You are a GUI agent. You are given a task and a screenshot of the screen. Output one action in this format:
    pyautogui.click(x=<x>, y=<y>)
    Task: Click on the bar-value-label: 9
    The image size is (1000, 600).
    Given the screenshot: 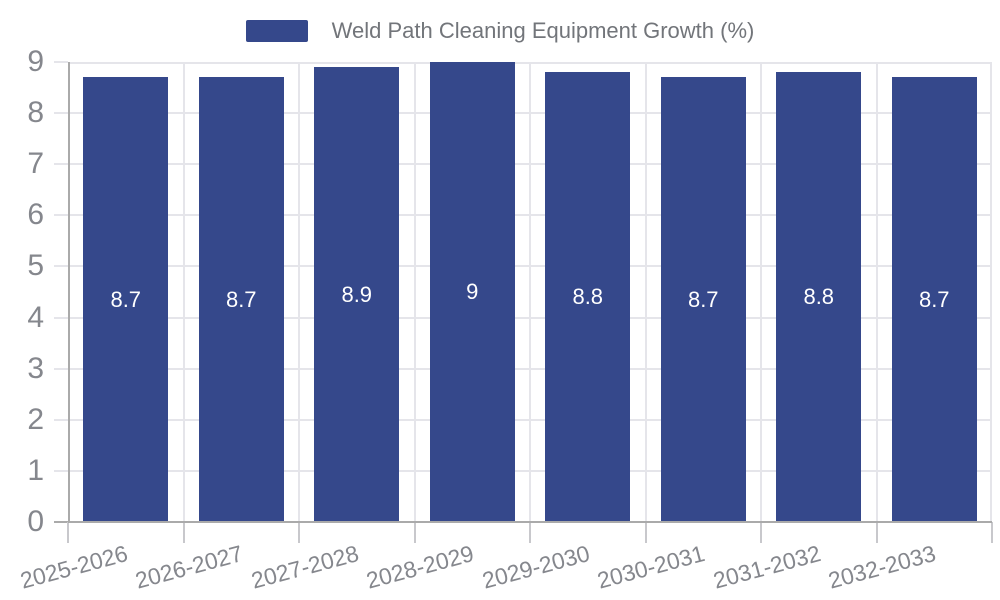 What is the action you would take?
    pyautogui.click(x=472, y=291)
    